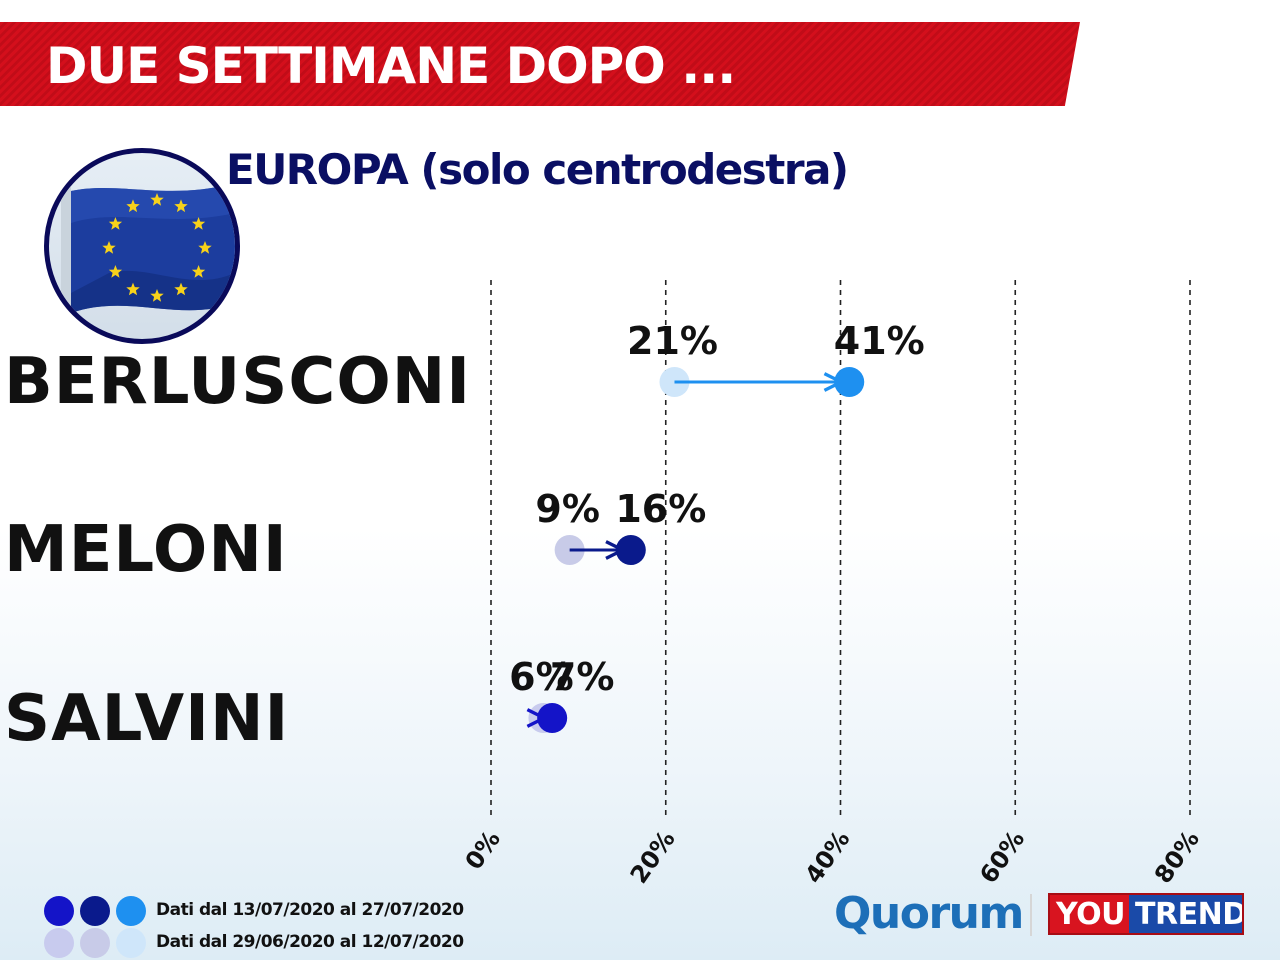 This screenshot has height=960, width=1280. Describe the element at coordinates (653, 856) in the screenshot. I see `x-tick-label: 20%` at that location.